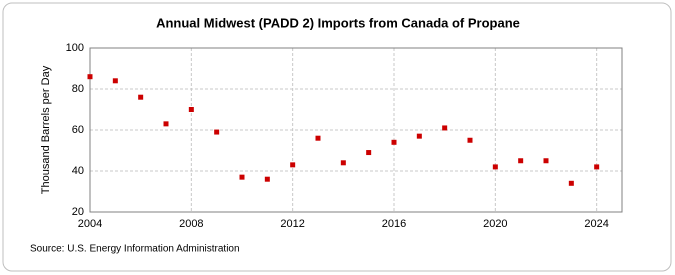 The height and width of the screenshot is (275, 675). Describe the element at coordinates (46, 129) in the screenshot. I see `y-axis-label: Thousand Barrels per Day` at that location.